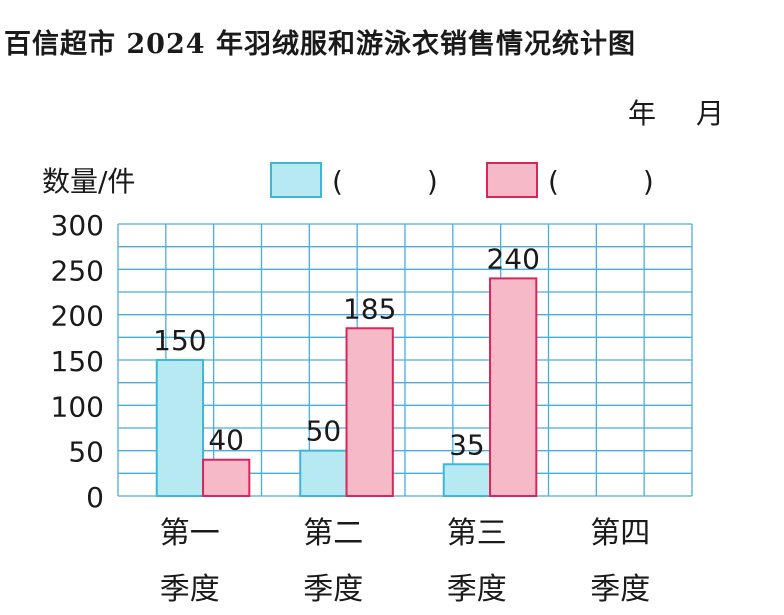 Image resolution: width=784 pixels, height=615 pixels. Describe the element at coordinates (710, 113) in the screenshot. I see `month-label: 月` at that location.